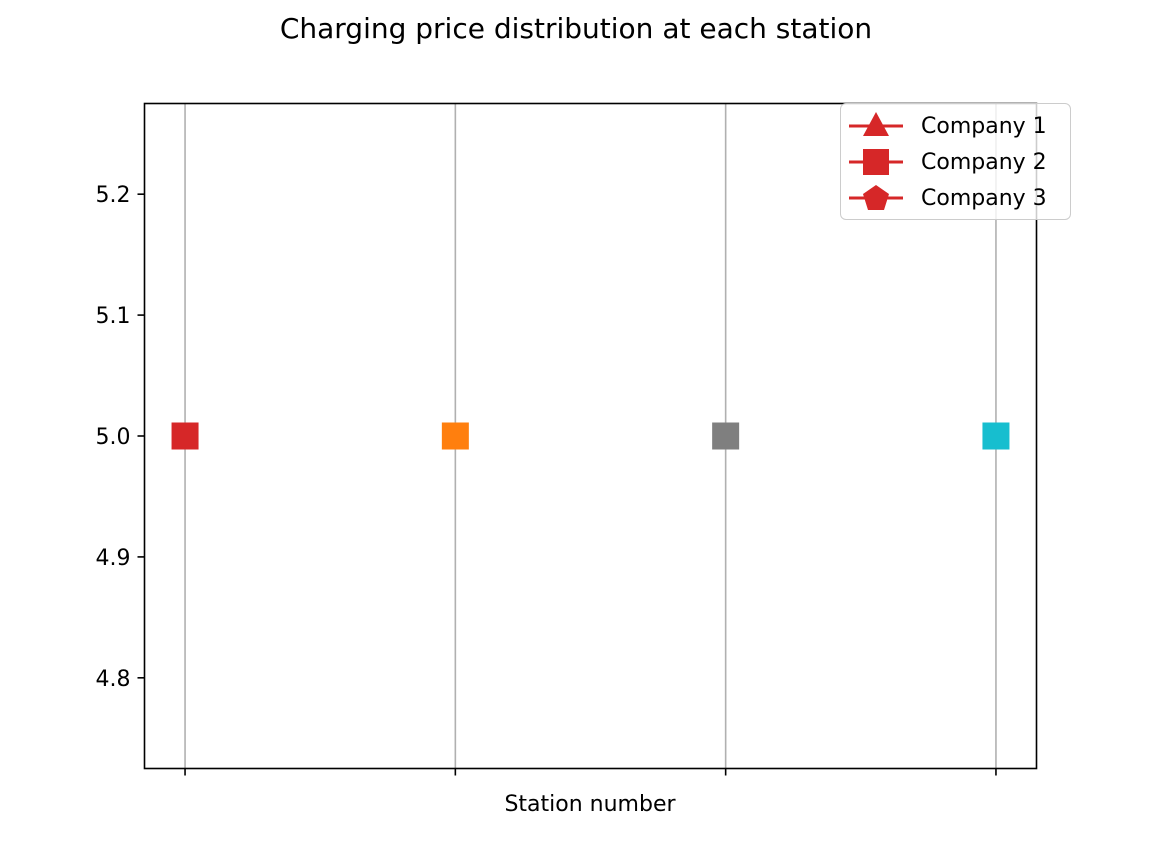  What do you see at coordinates (984, 162) in the screenshot?
I see `legend-label: Company 2` at bounding box center [984, 162].